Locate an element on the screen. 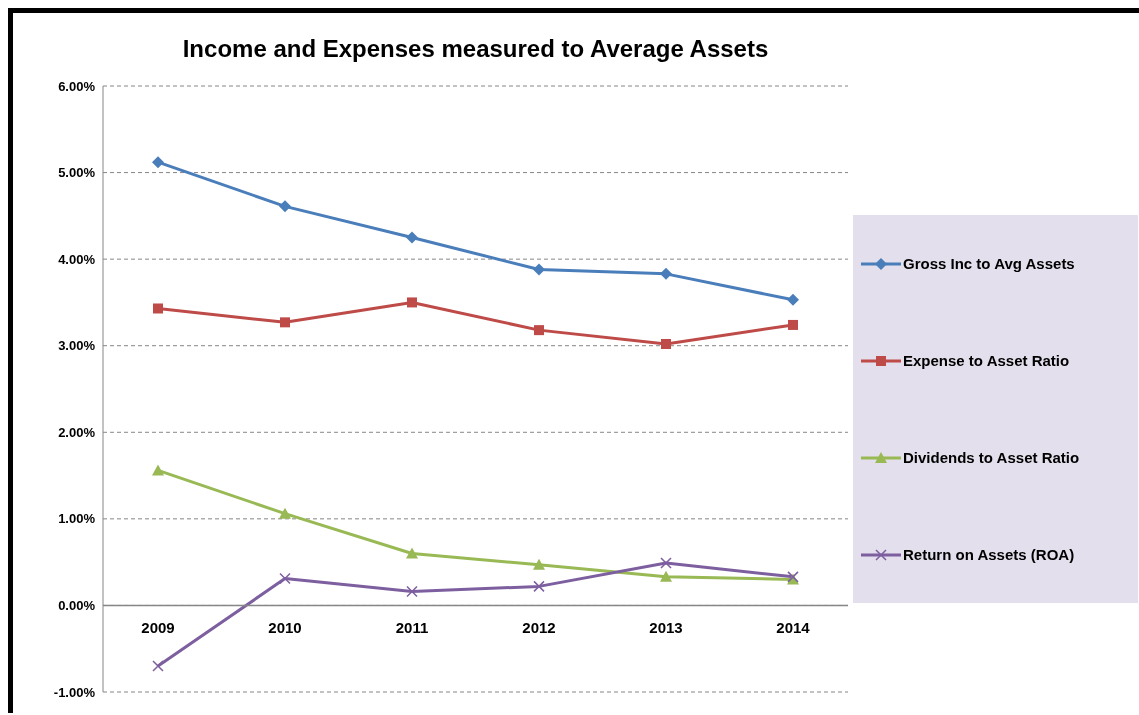 Image resolution: width=1139 pixels, height=715 pixels. legend-label: Expense to Asset Ratio is located at coordinates (986, 360).